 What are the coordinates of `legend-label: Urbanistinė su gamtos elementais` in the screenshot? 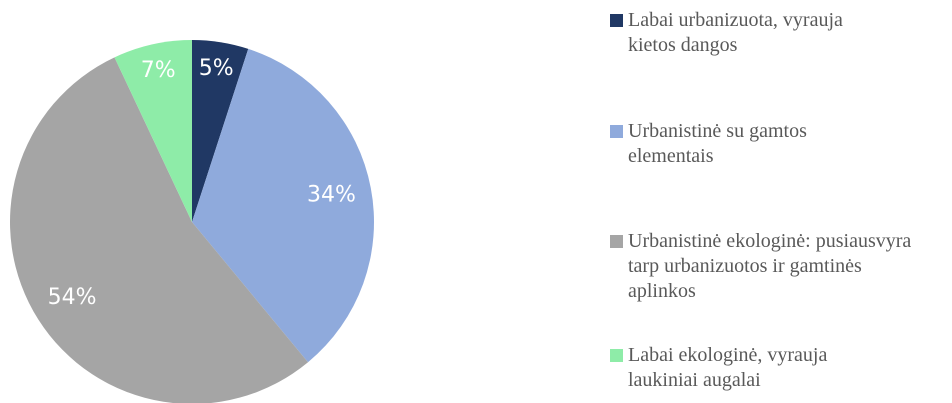 It's located at (717, 143).